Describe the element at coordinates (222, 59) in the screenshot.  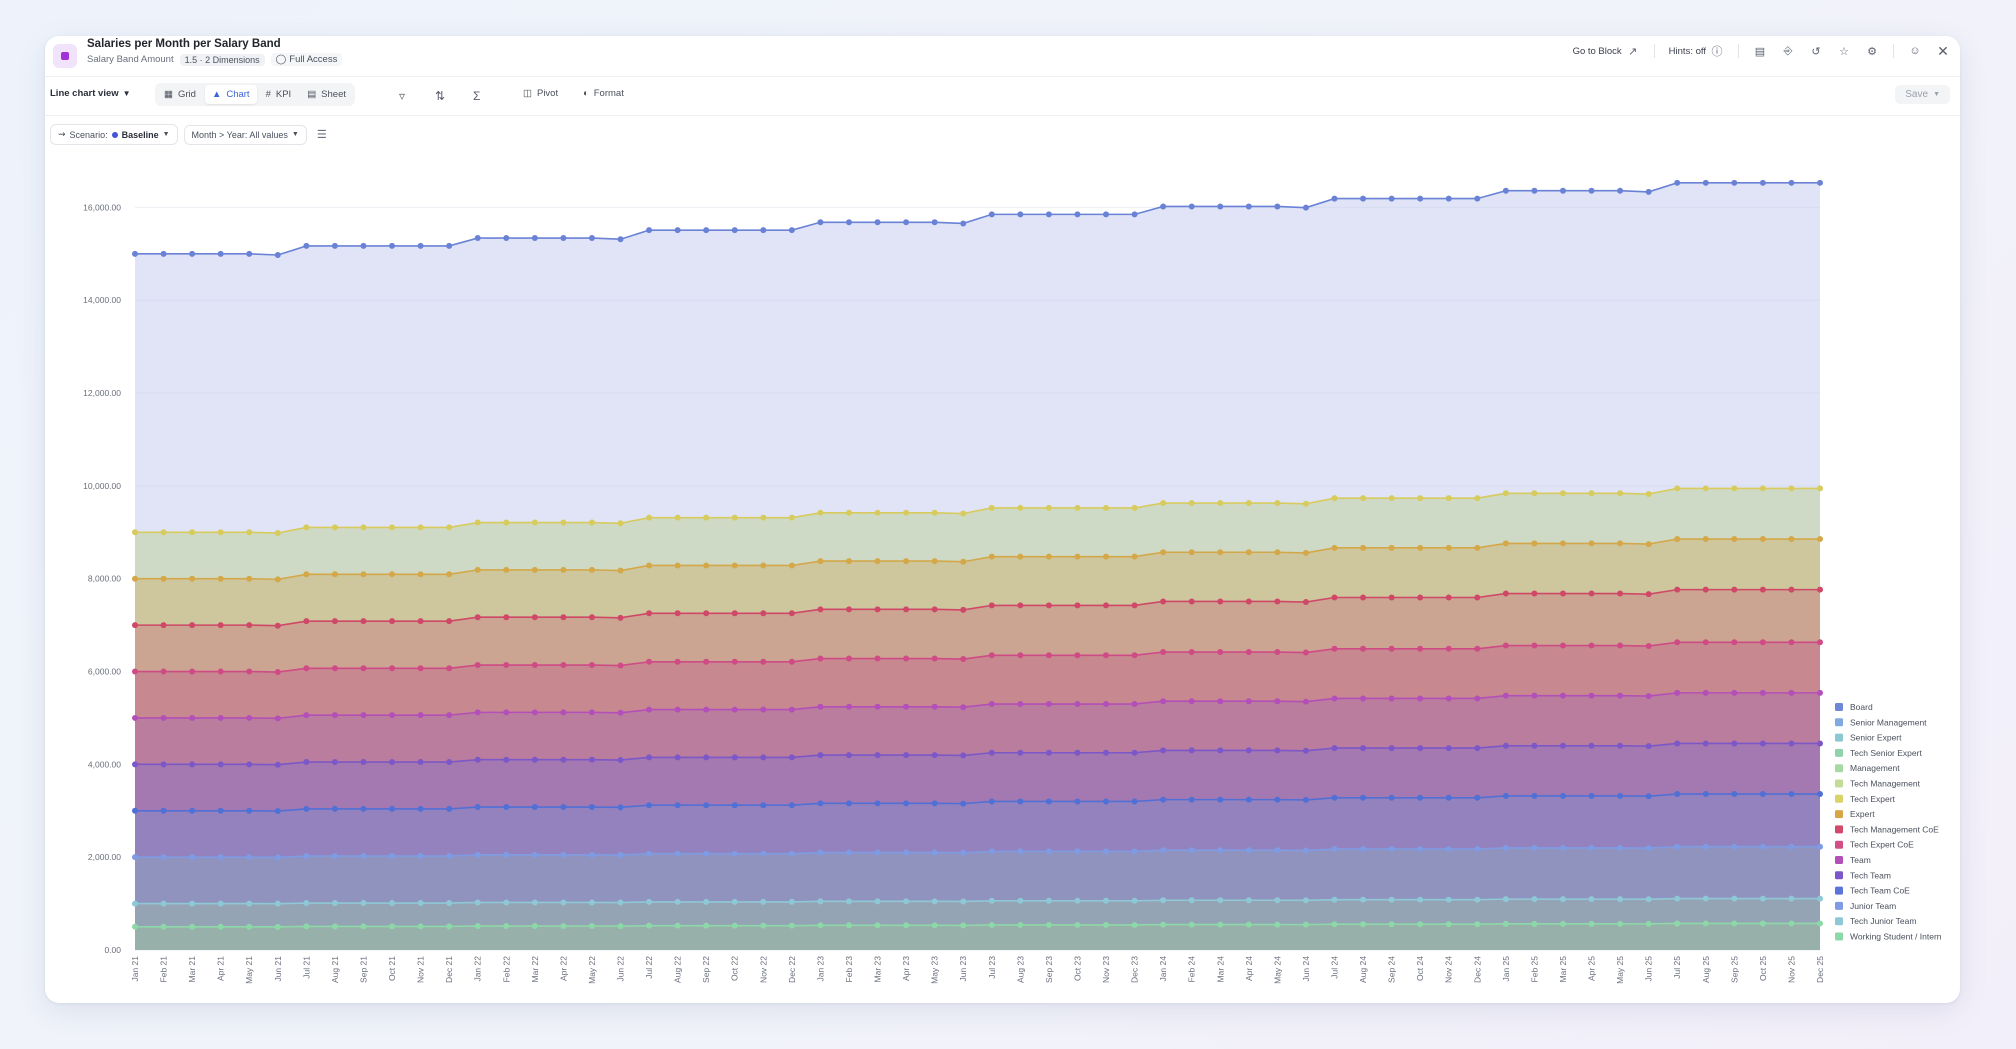
I see `dimensions-badge: 1.5 · 2 Dimensions` at that location.